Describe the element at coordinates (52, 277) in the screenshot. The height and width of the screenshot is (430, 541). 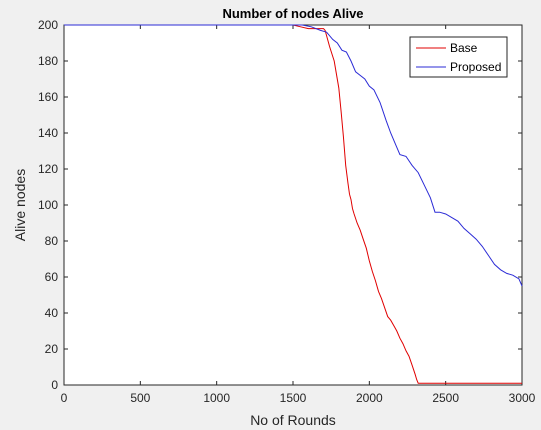
I see `y-tick-label: 60` at that location.